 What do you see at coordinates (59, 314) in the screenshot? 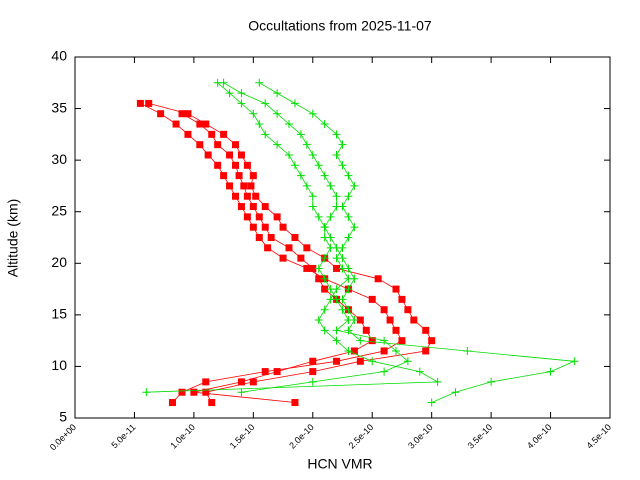
I see `y-tick-label: 15` at bounding box center [59, 314].